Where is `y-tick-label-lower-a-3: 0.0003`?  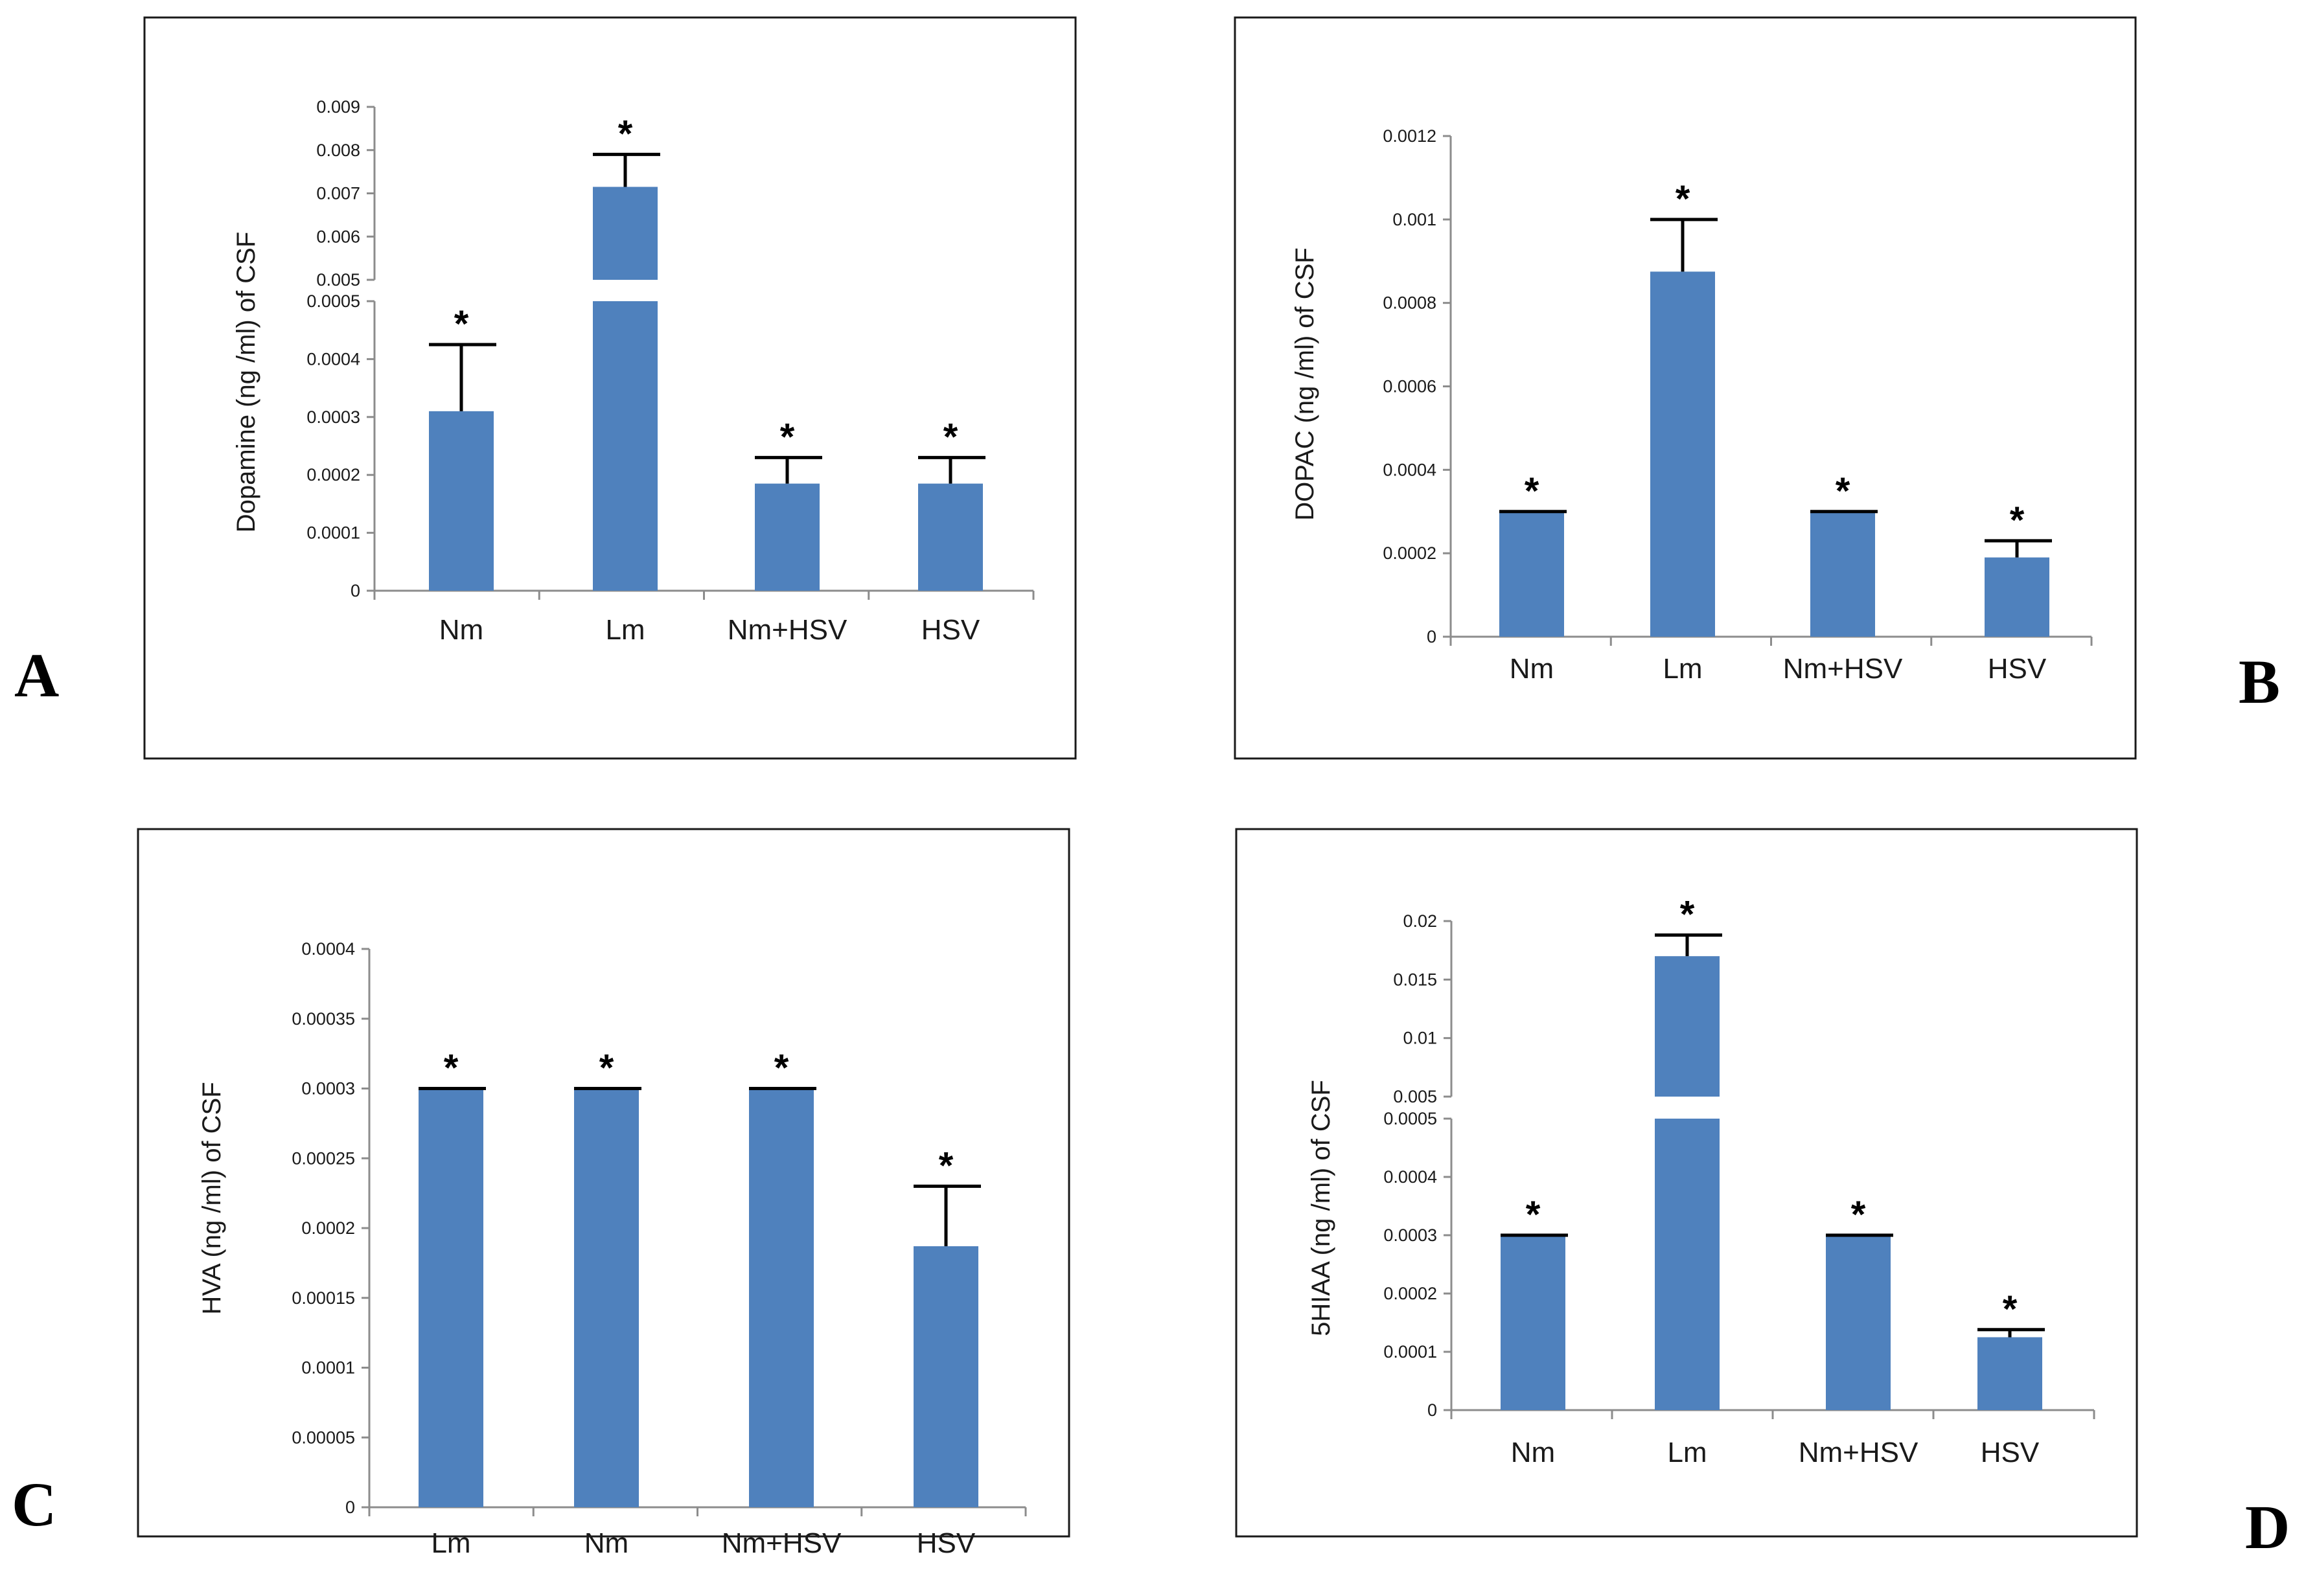
y-tick-label-lower-a-3: 0.0003 is located at coordinates (333, 417).